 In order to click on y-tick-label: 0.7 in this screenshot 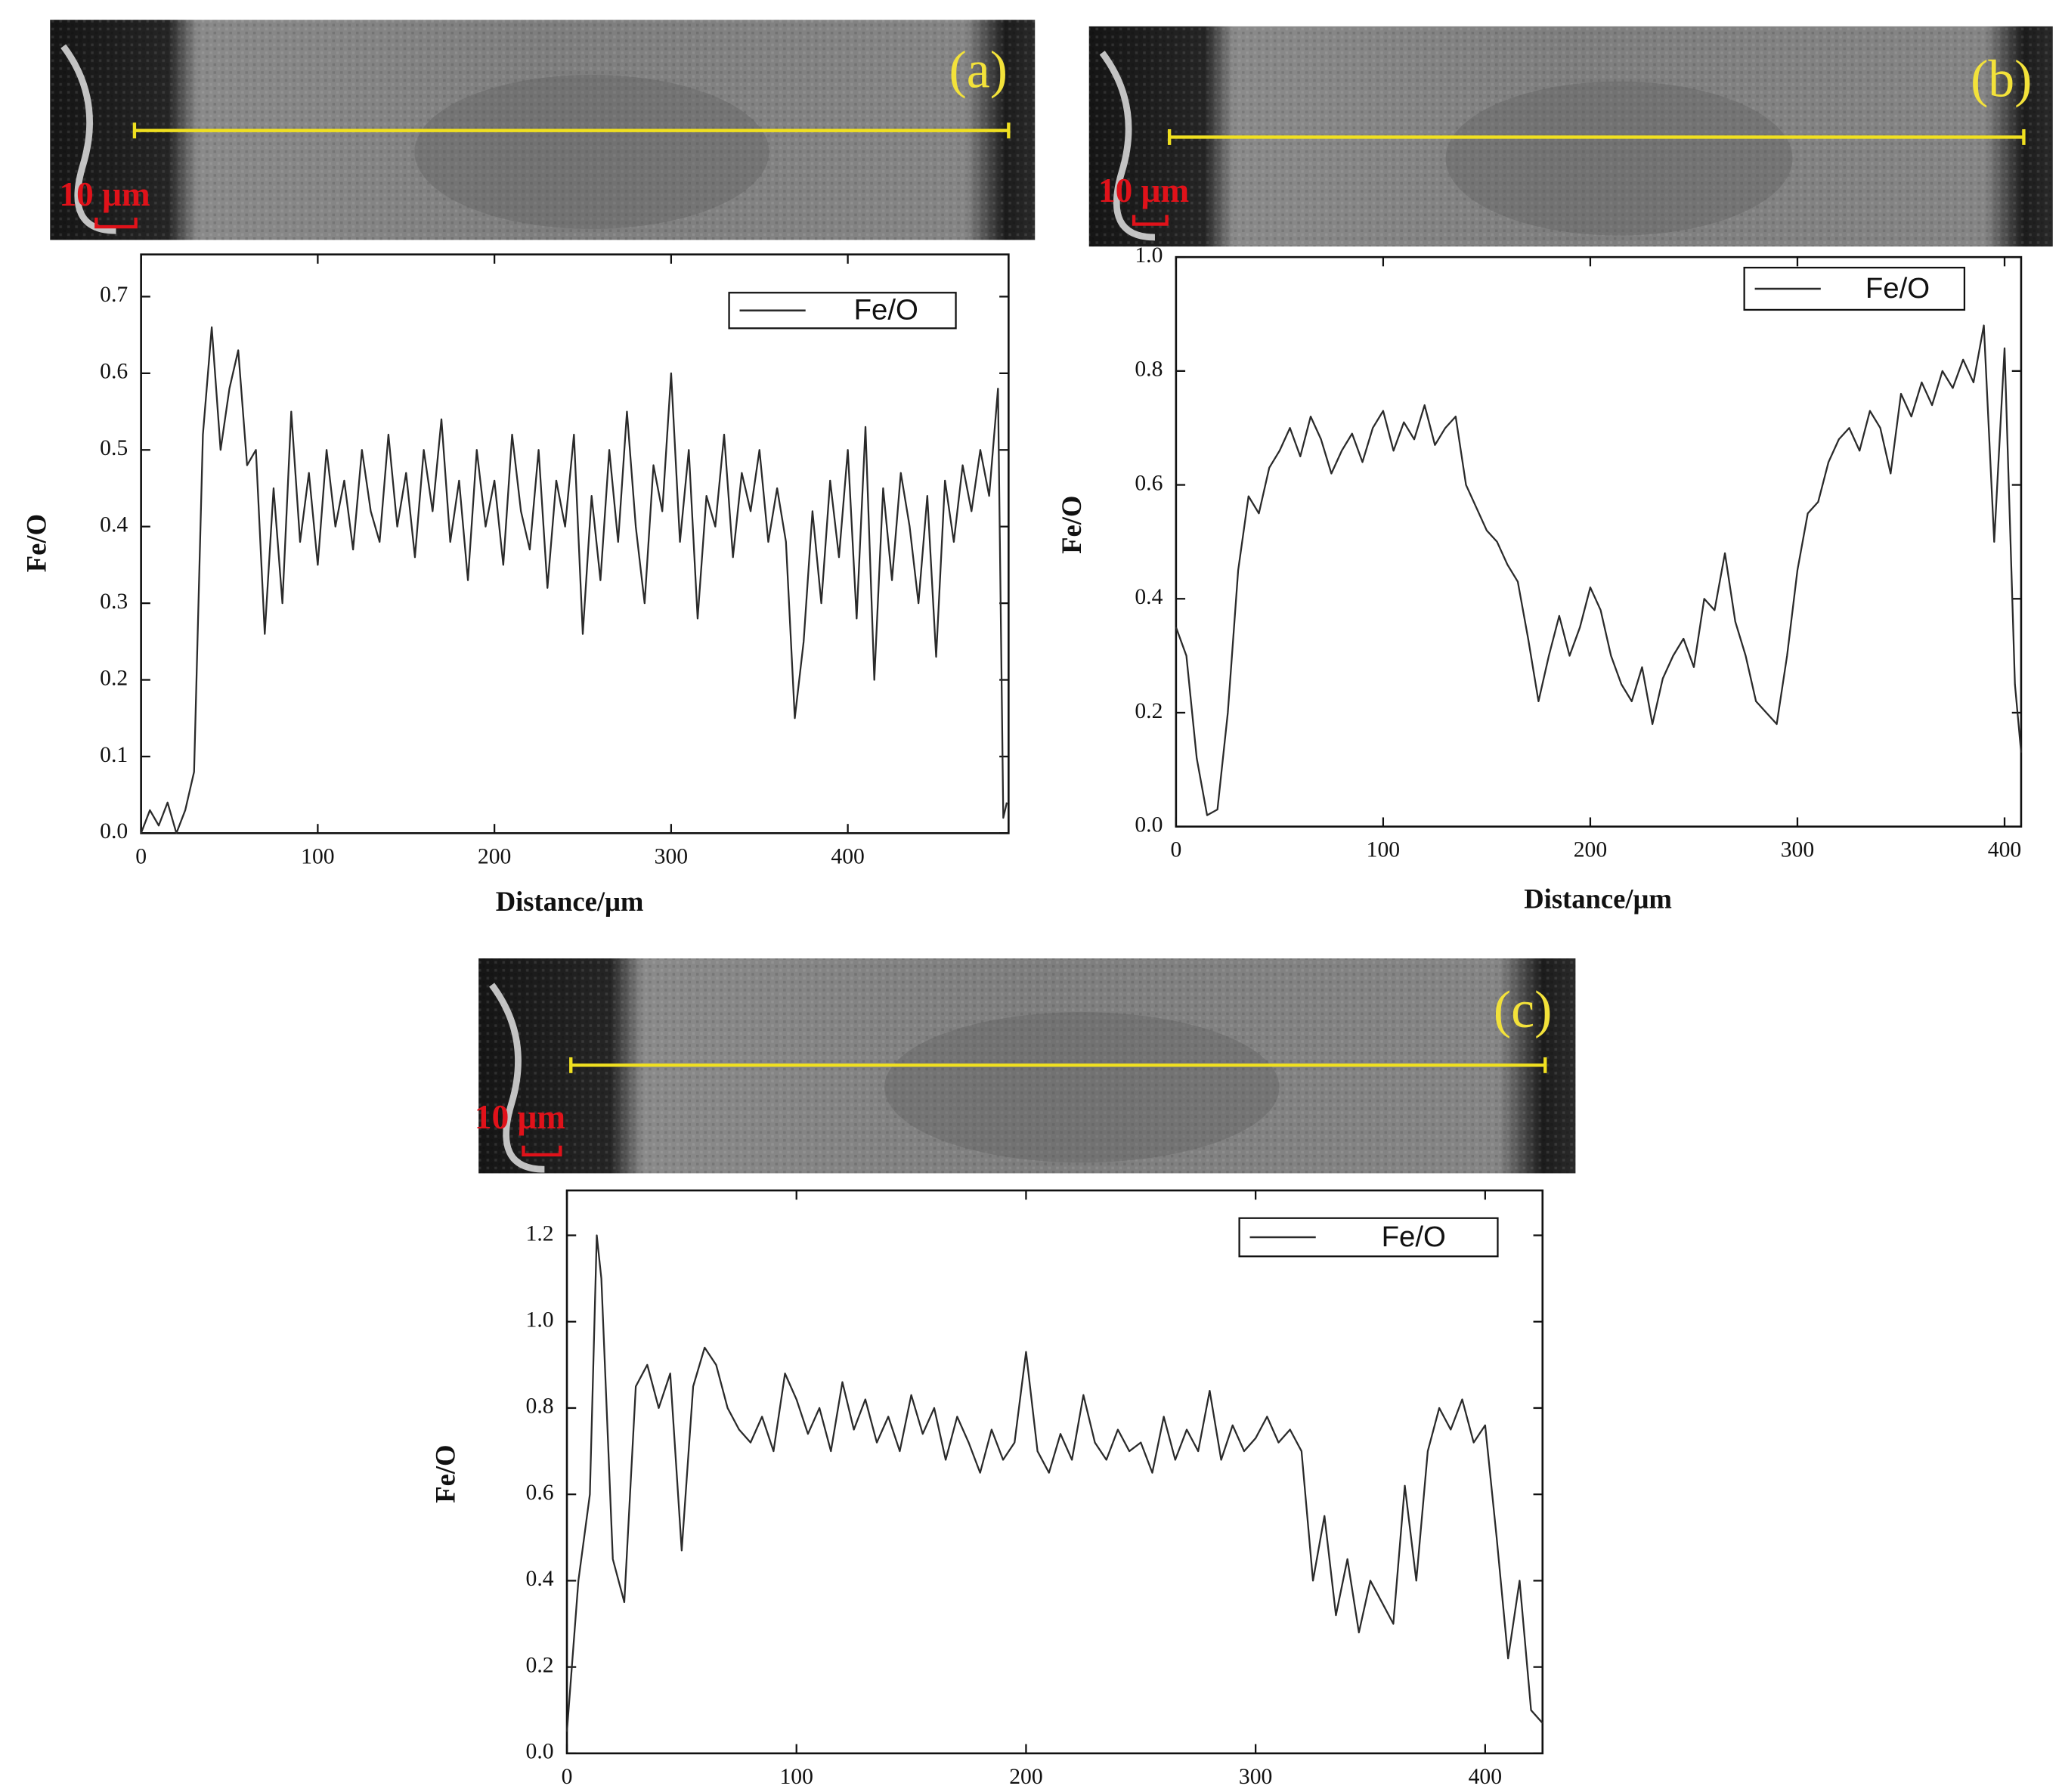, I will do `click(114, 295)`.